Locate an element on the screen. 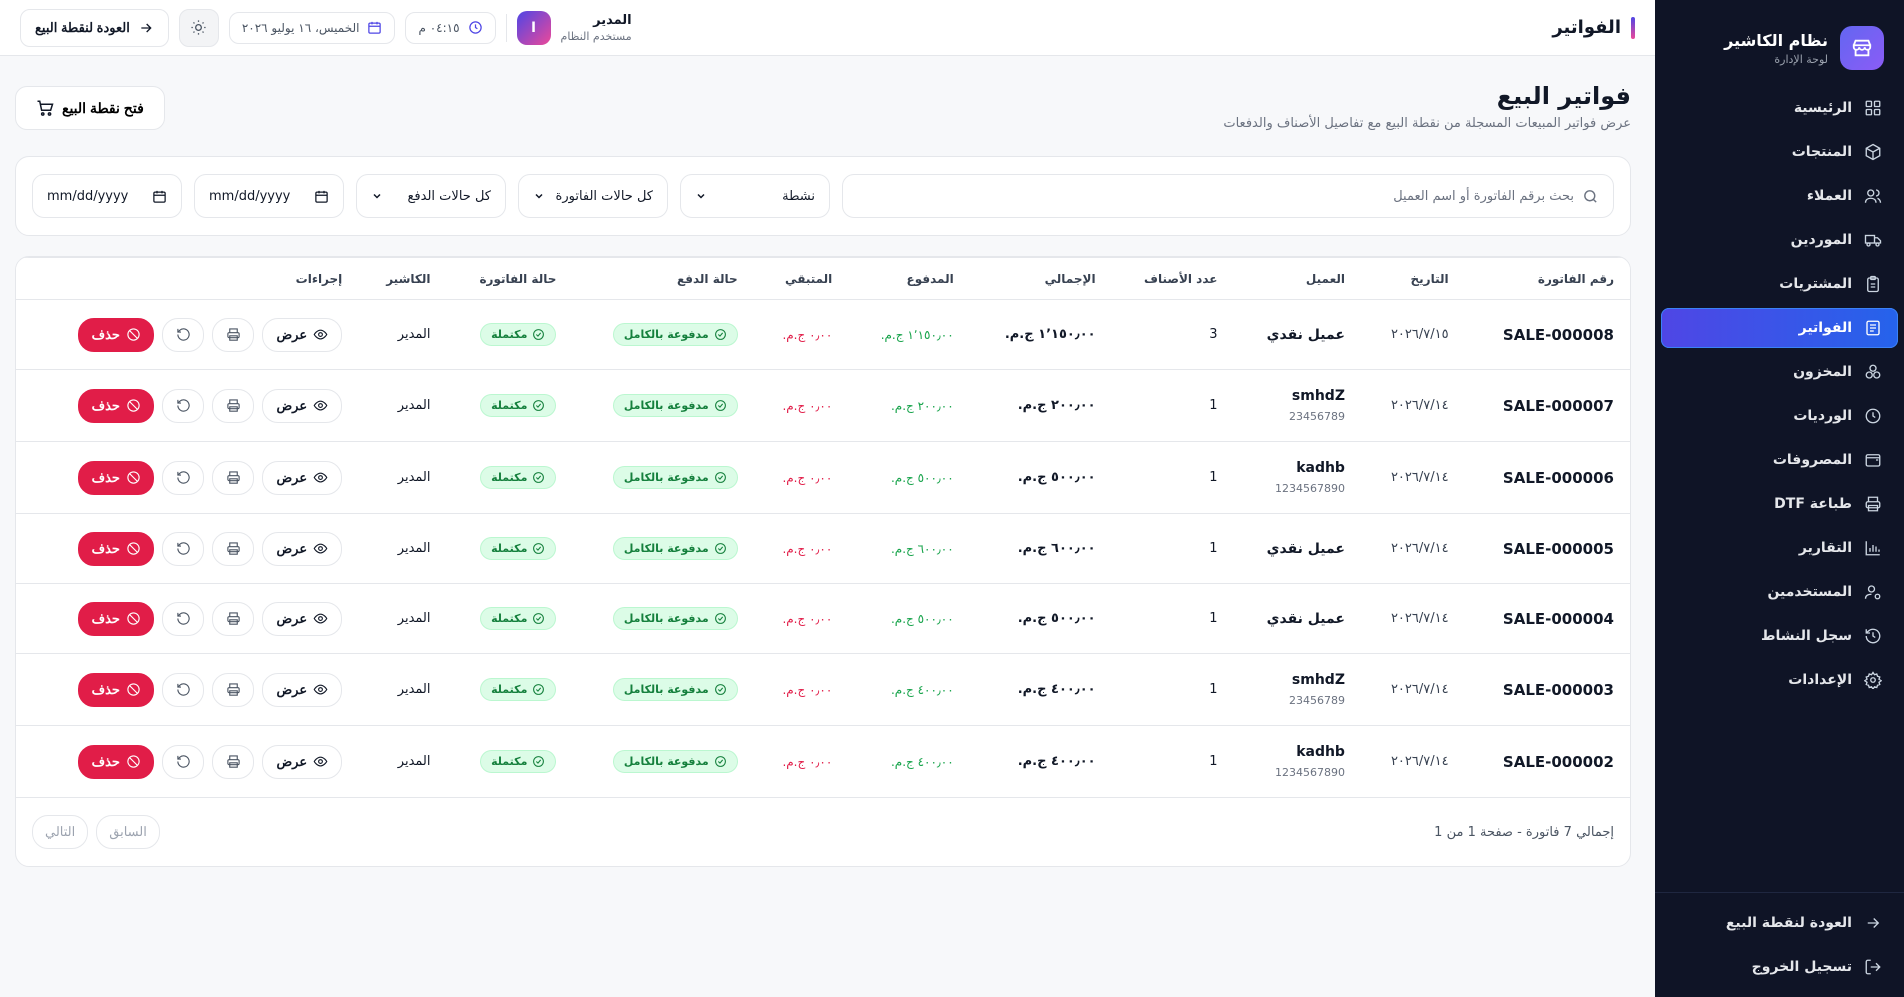 Image resolution: width=1904 pixels, height=997 pixels. view-label: عرض is located at coordinates (292, 761).